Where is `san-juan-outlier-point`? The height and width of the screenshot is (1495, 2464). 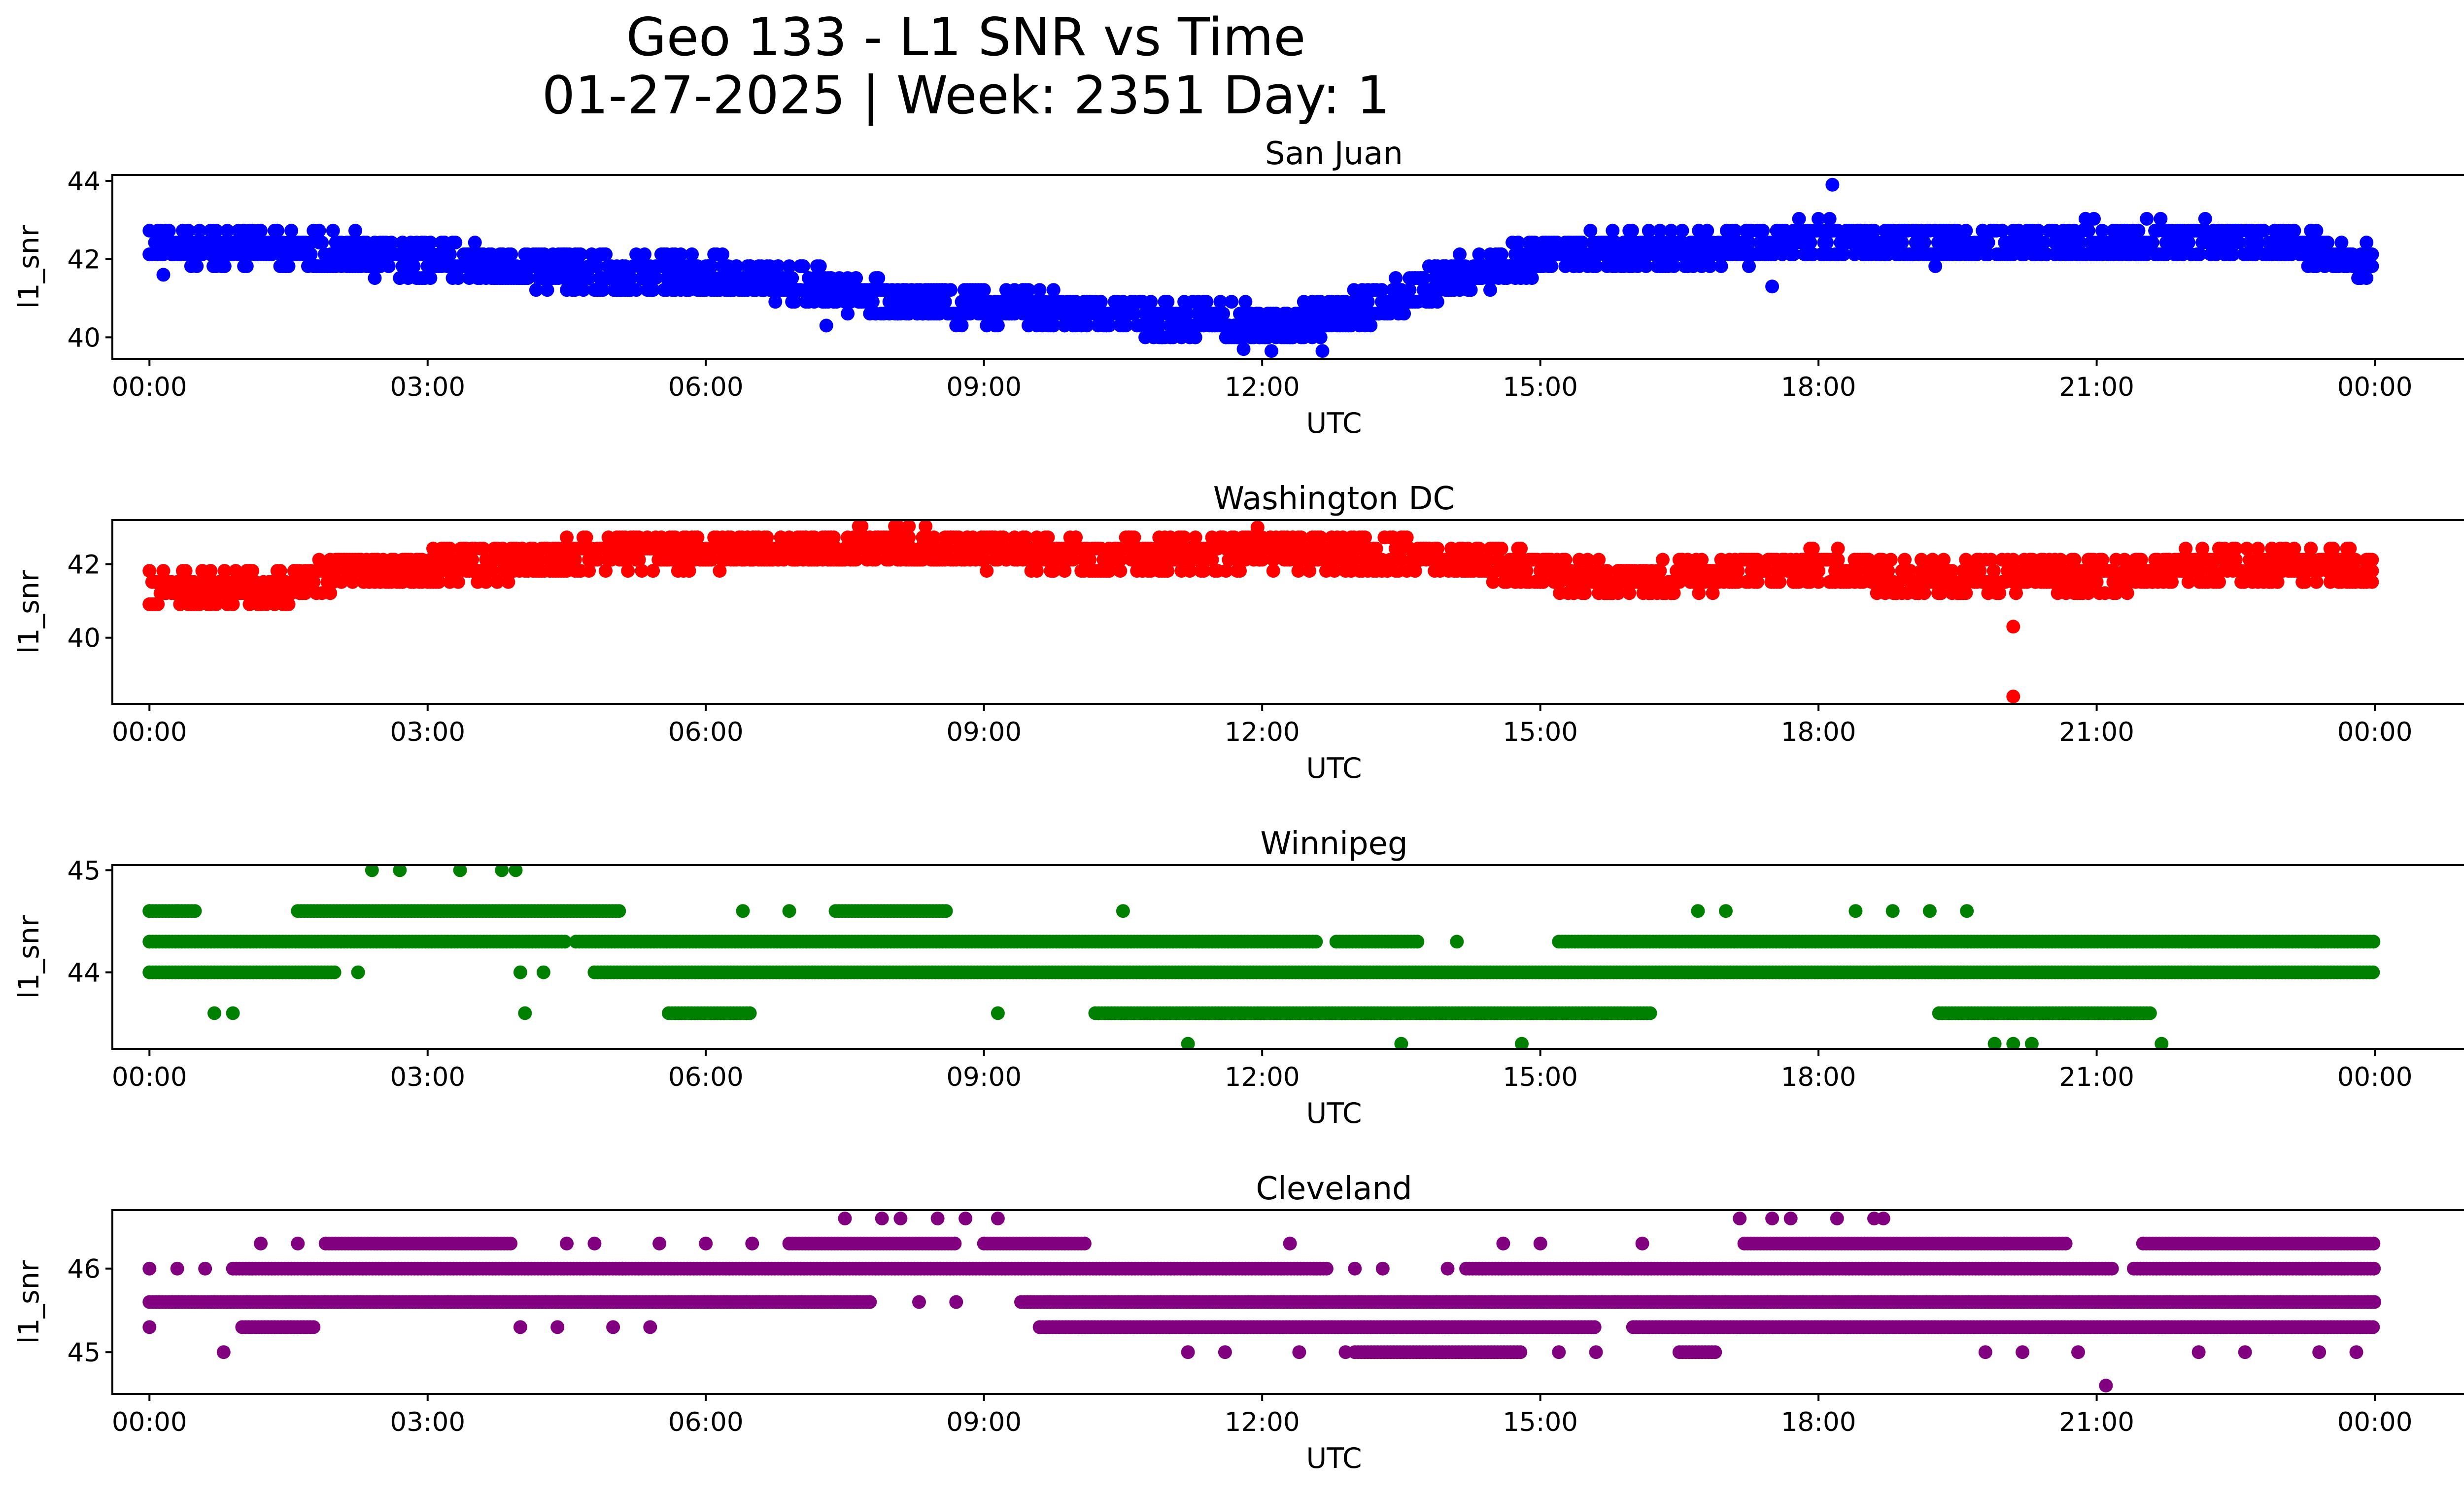
san-juan-outlier-point is located at coordinates (1271, 351).